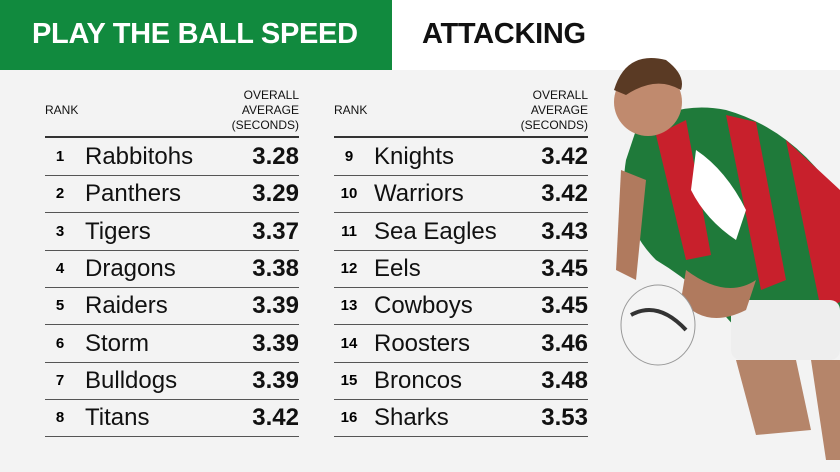 Image resolution: width=840 pixels, height=472 pixels. Describe the element at coordinates (418, 380) in the screenshot. I see `team-name: Broncos` at that location.